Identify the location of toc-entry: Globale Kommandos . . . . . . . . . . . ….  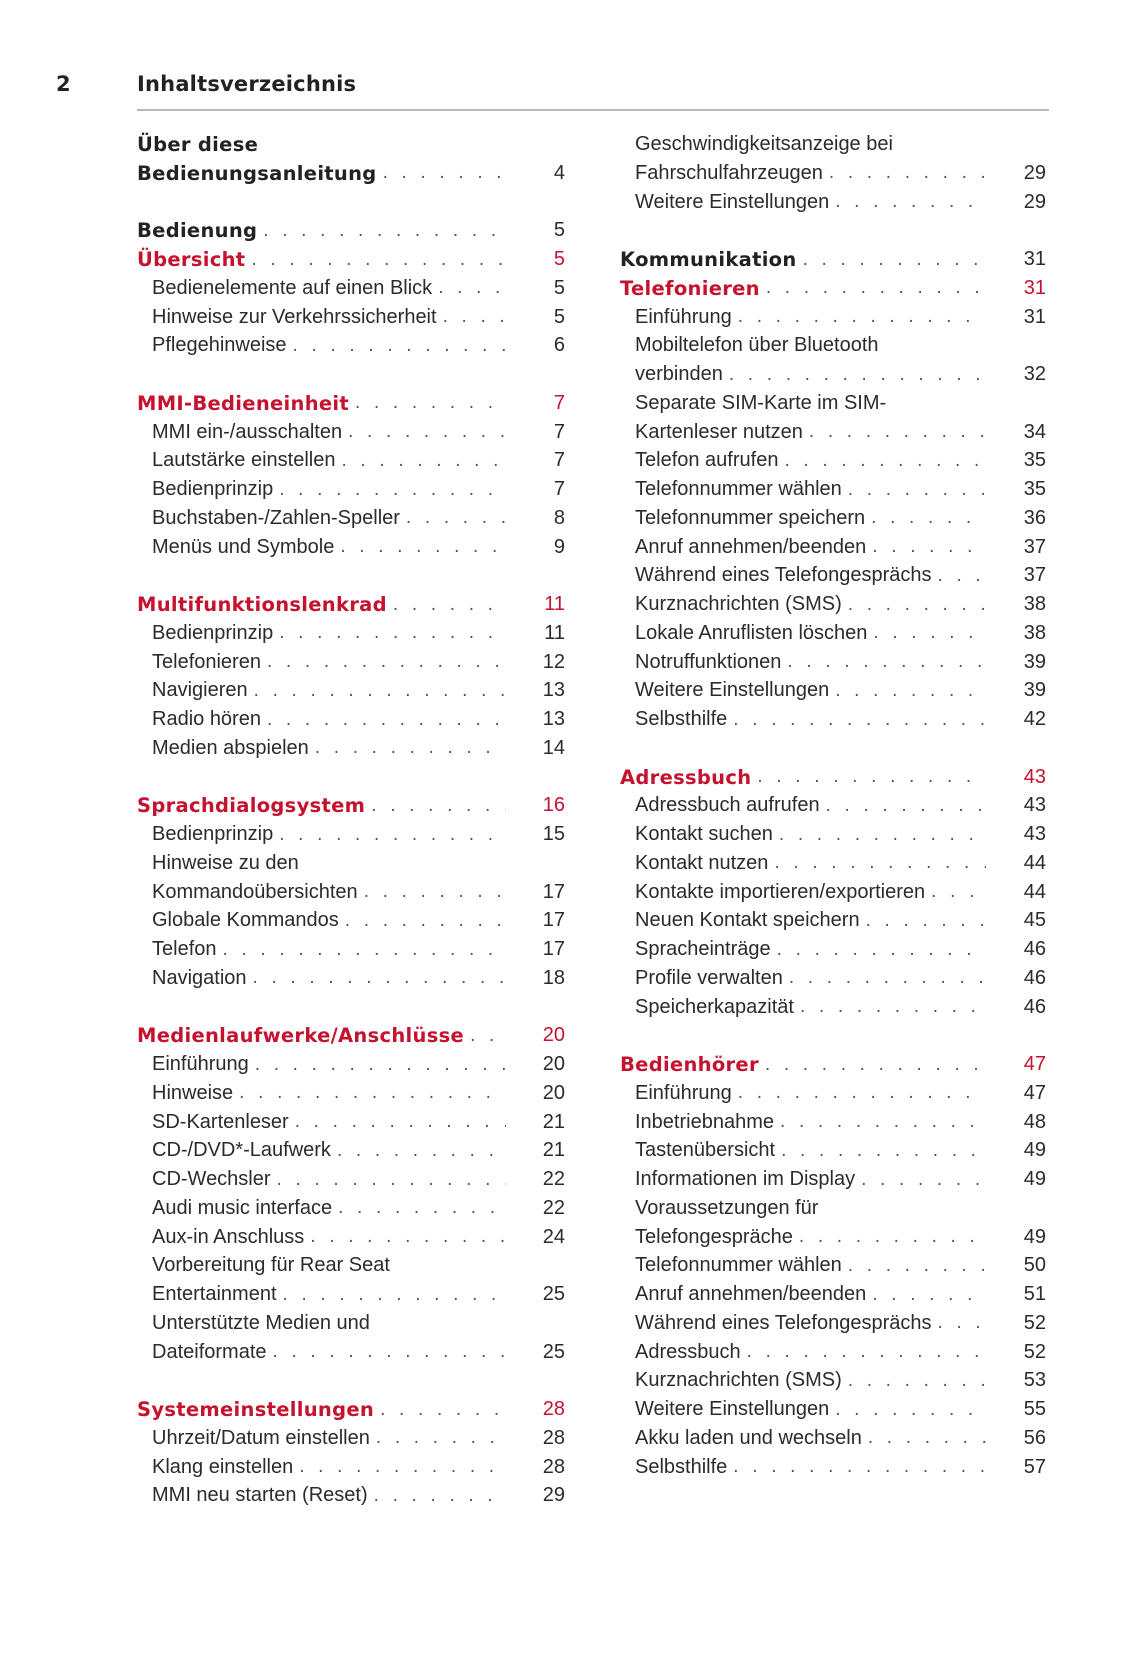
(358, 920).